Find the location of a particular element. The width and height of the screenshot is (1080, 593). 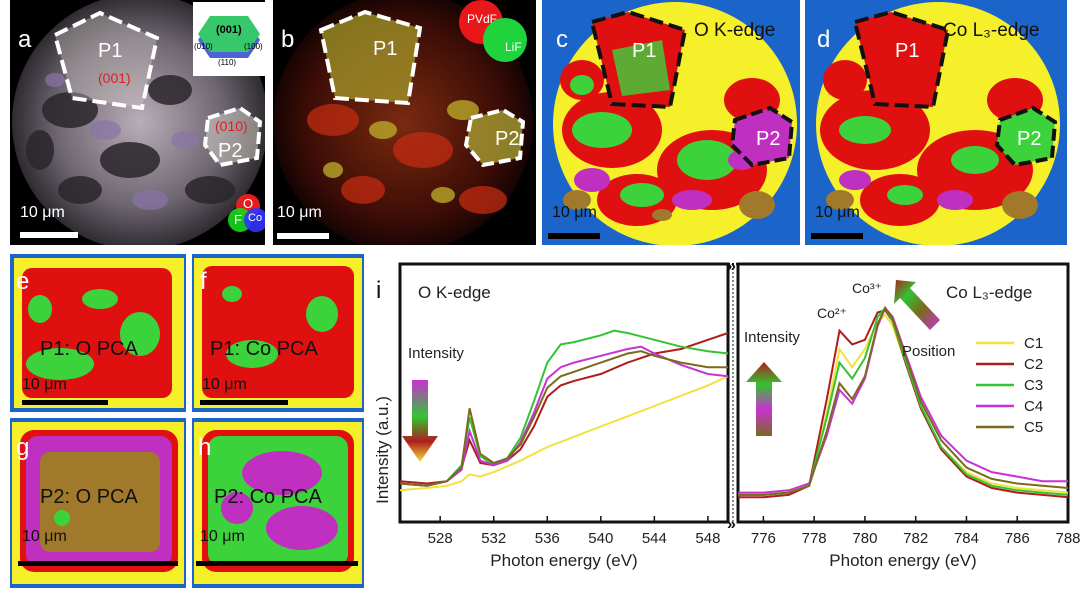

x-tick-label-1-544: 544 is located at coordinates (654, 538).